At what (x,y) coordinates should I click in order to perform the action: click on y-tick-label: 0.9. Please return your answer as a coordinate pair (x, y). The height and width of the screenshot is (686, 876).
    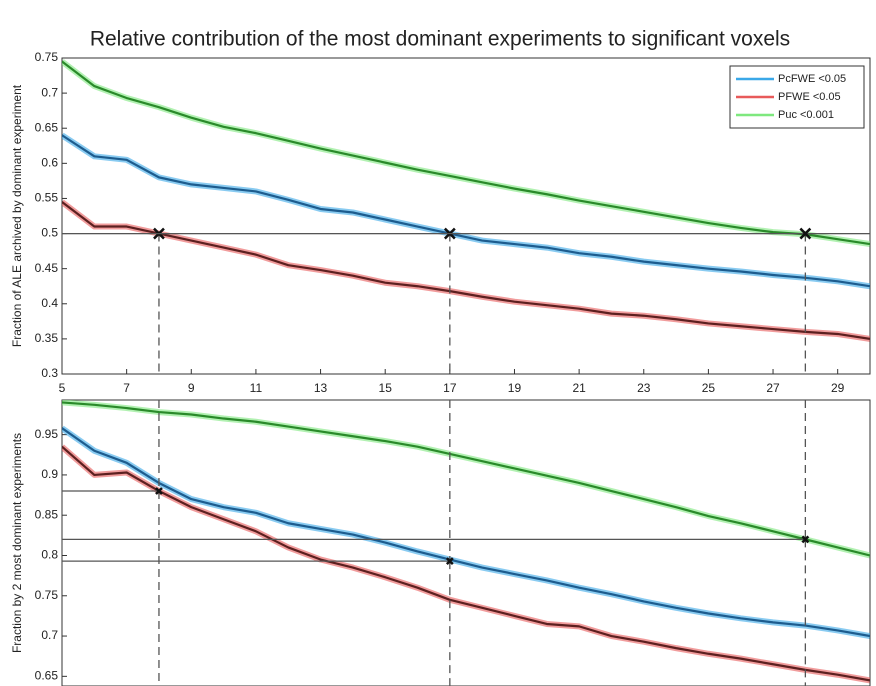
    Looking at the image, I should click on (49, 474).